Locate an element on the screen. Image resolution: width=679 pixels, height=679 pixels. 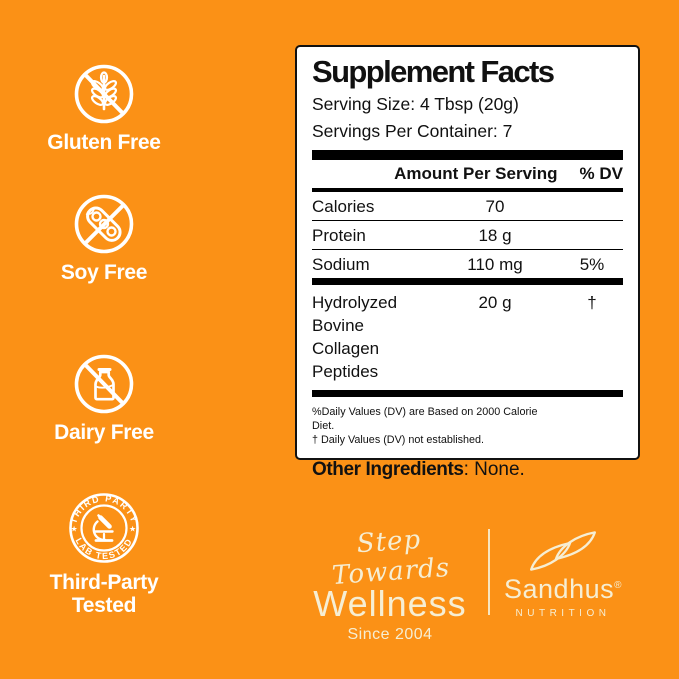
brand-name-text: Sandhus is located at coordinates (559, 589).